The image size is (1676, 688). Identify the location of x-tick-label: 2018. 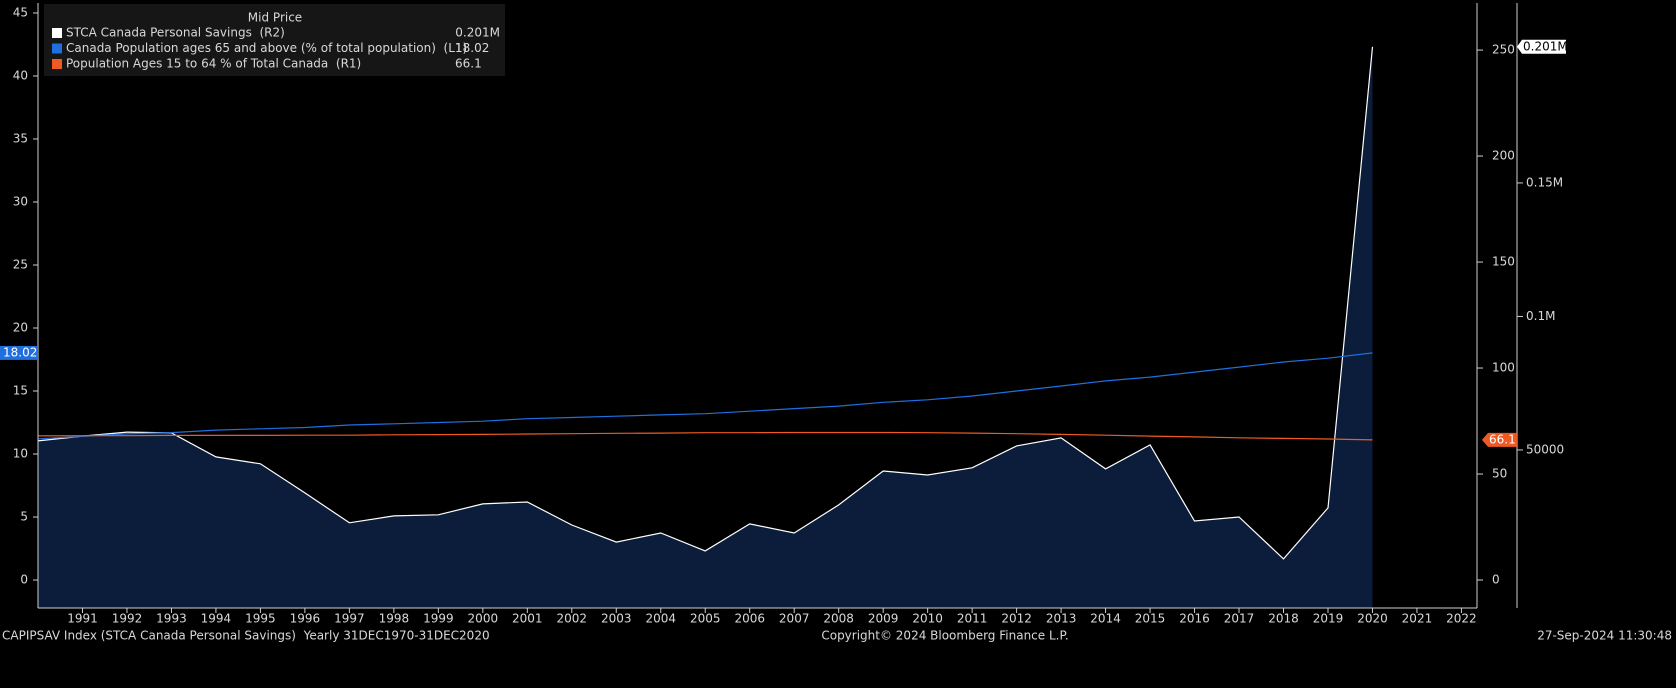
(1283, 619).